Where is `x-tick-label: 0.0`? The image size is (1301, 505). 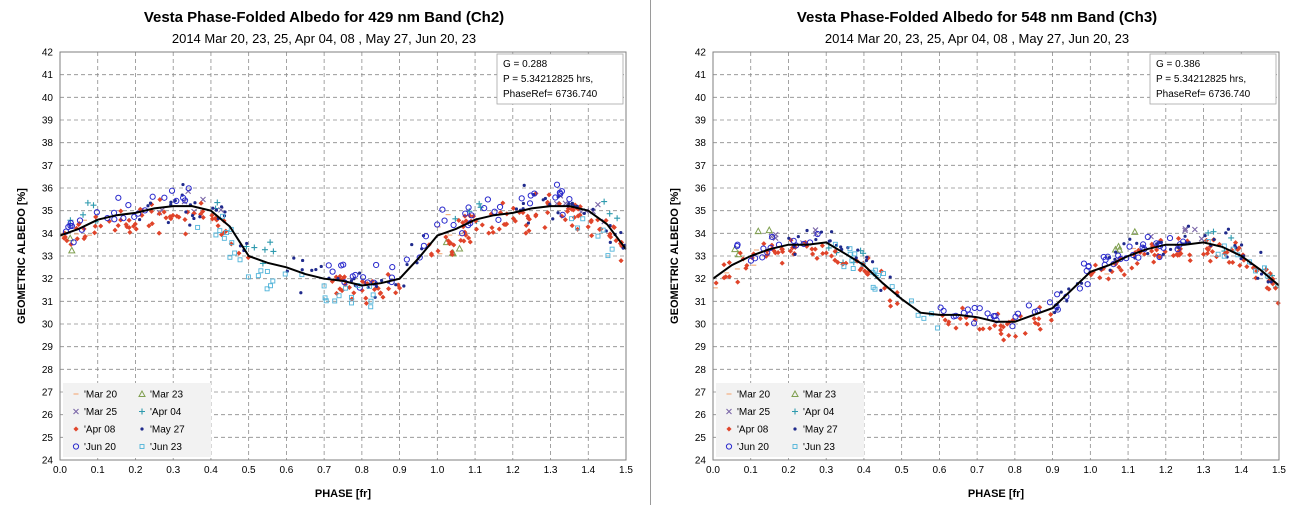
x-tick-label: 0.0 is located at coordinates (713, 470).